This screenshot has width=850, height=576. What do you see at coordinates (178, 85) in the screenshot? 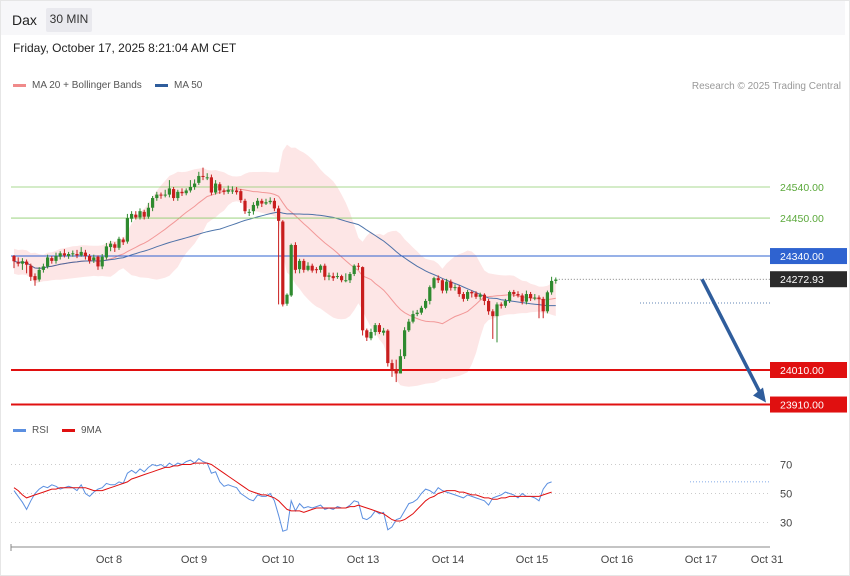
I see `legend-item-ma50: MA 50` at bounding box center [178, 85].